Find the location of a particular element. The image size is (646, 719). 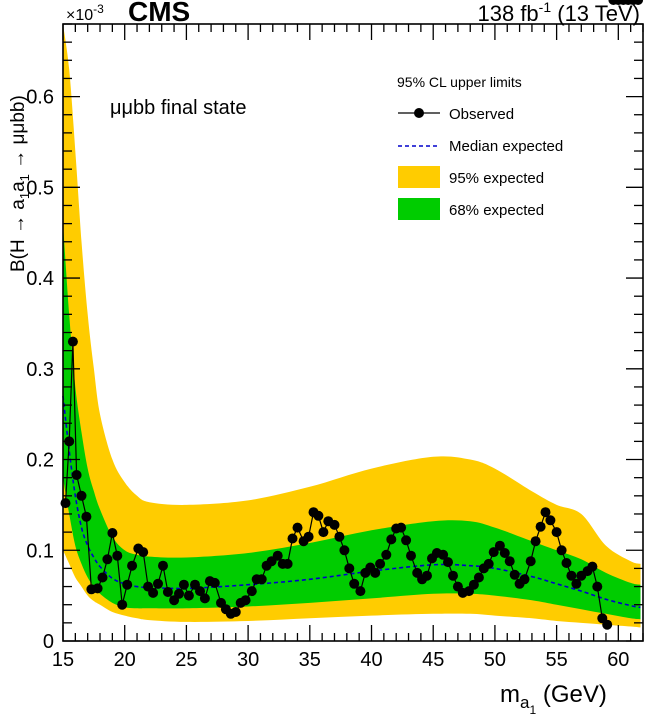

x-tick-label: 55 is located at coordinates (556, 660).